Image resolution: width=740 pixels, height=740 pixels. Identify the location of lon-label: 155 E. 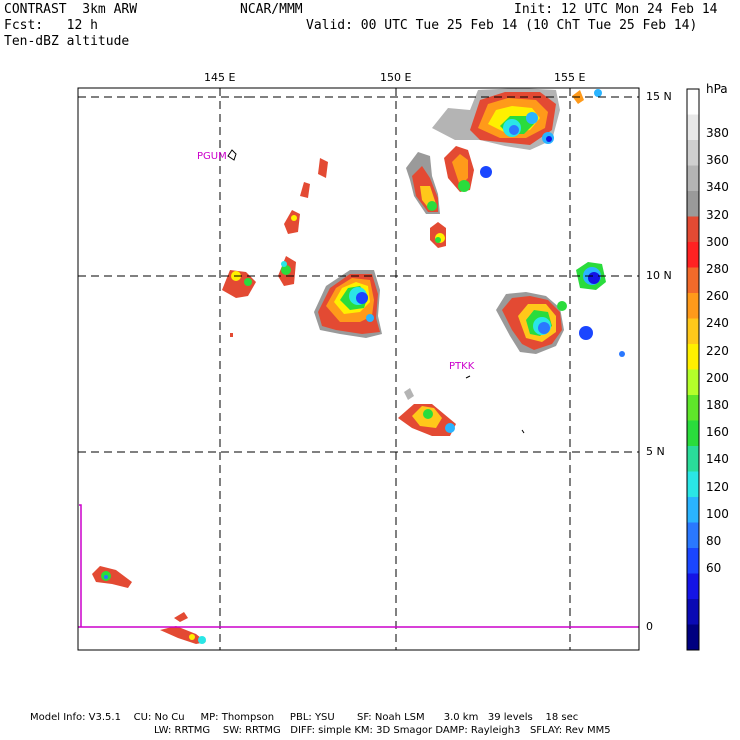
(570, 77).